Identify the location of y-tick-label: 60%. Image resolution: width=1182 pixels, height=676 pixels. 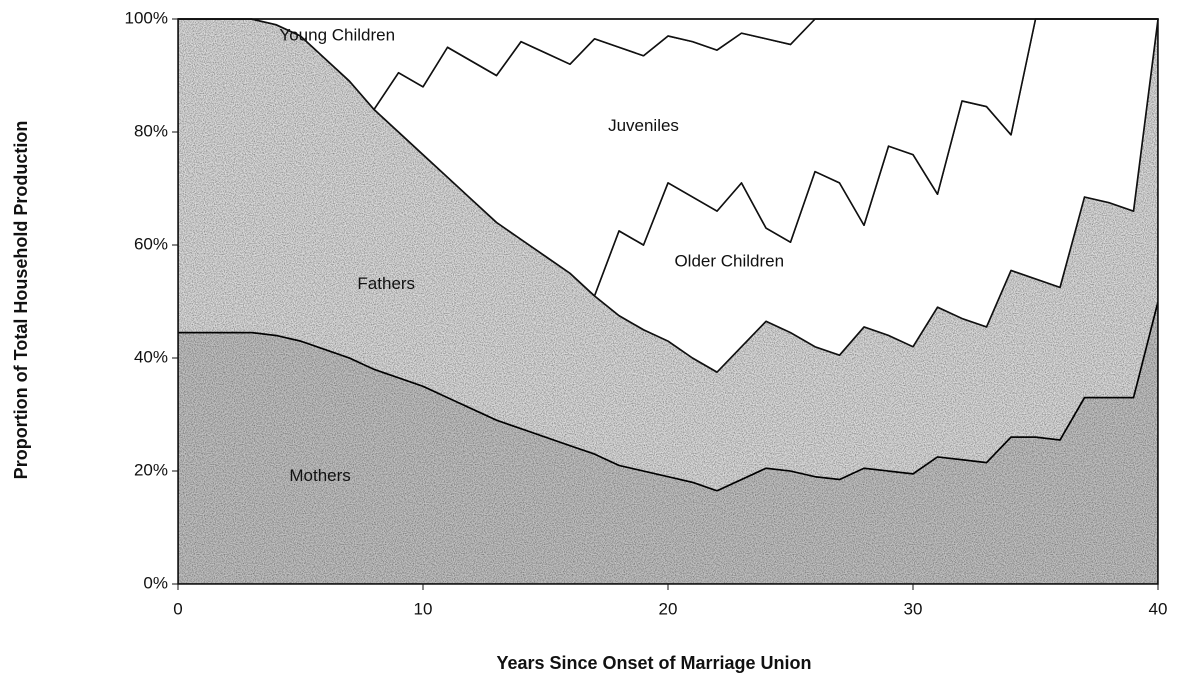
(151, 243).